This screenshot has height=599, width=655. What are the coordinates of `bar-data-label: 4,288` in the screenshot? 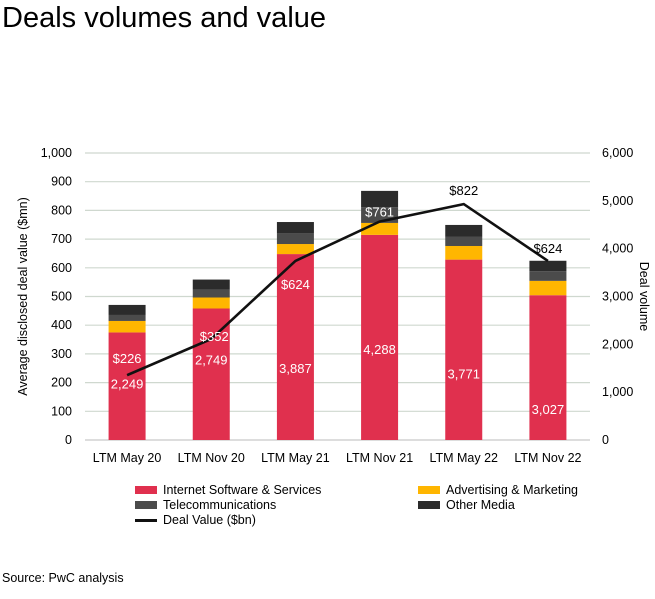 It's located at (379, 349).